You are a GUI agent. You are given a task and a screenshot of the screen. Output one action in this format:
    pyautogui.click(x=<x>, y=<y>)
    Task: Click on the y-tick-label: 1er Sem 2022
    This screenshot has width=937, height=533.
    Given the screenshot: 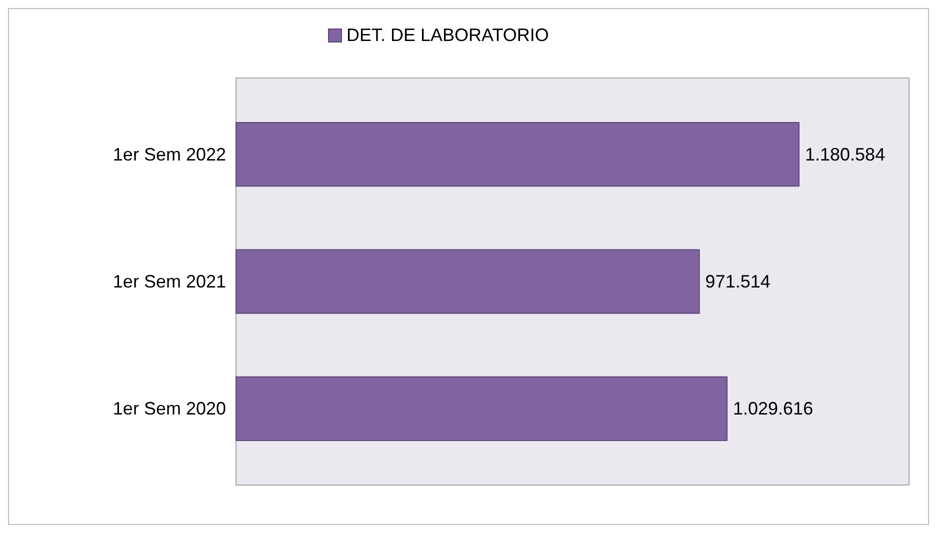 What is the action you would take?
    pyautogui.click(x=169, y=154)
    